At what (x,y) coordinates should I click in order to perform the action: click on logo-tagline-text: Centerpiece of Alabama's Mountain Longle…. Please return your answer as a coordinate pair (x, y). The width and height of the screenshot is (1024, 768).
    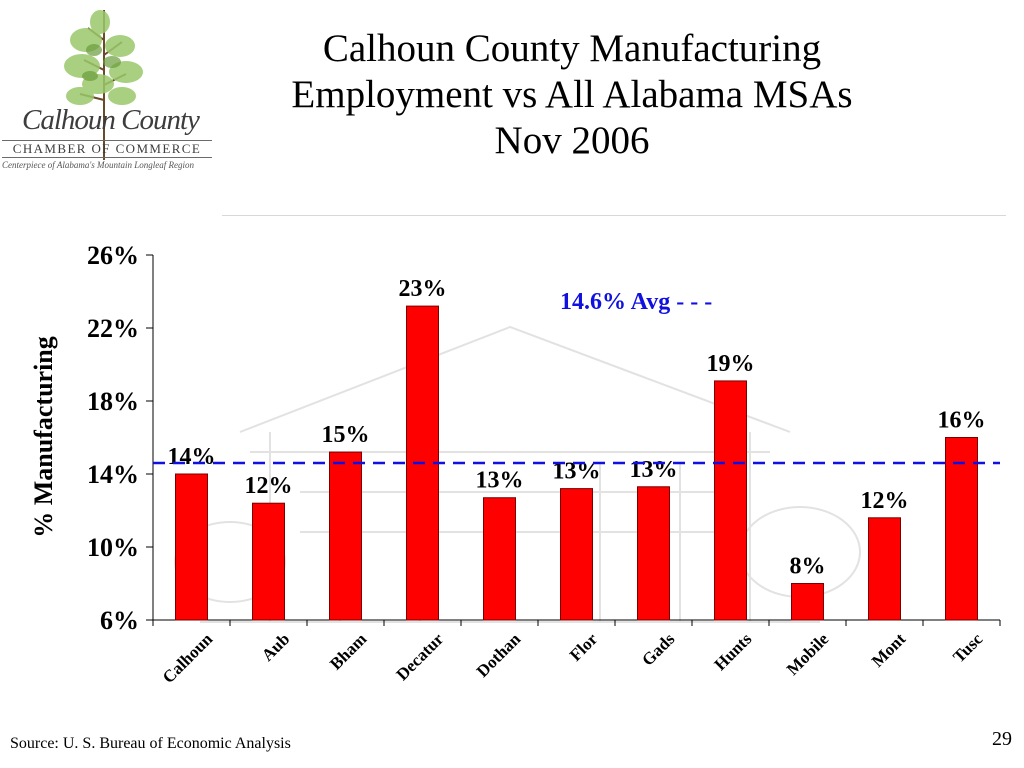
    Looking at the image, I should click on (98, 165).